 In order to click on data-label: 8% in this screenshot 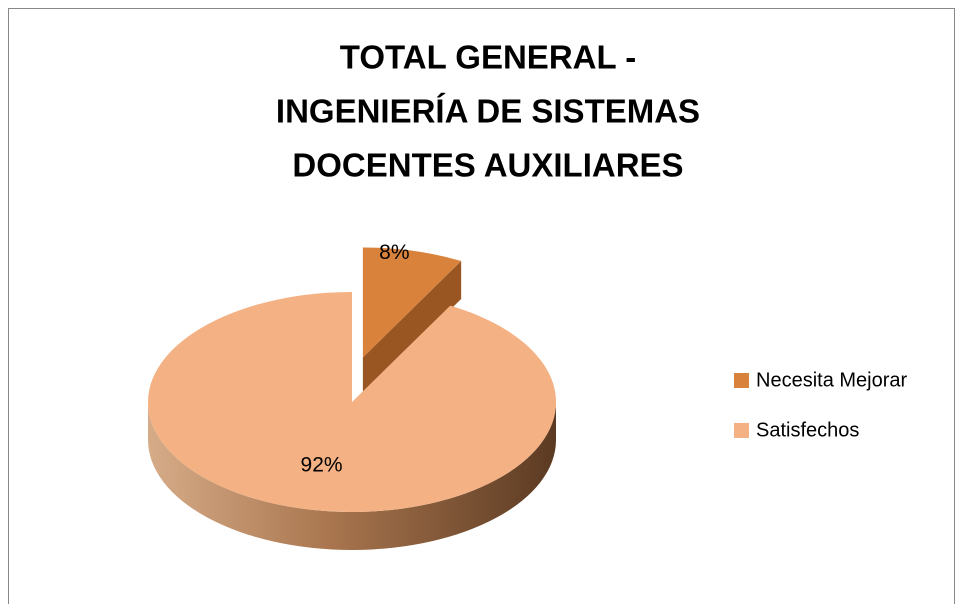, I will do `click(394, 252)`.